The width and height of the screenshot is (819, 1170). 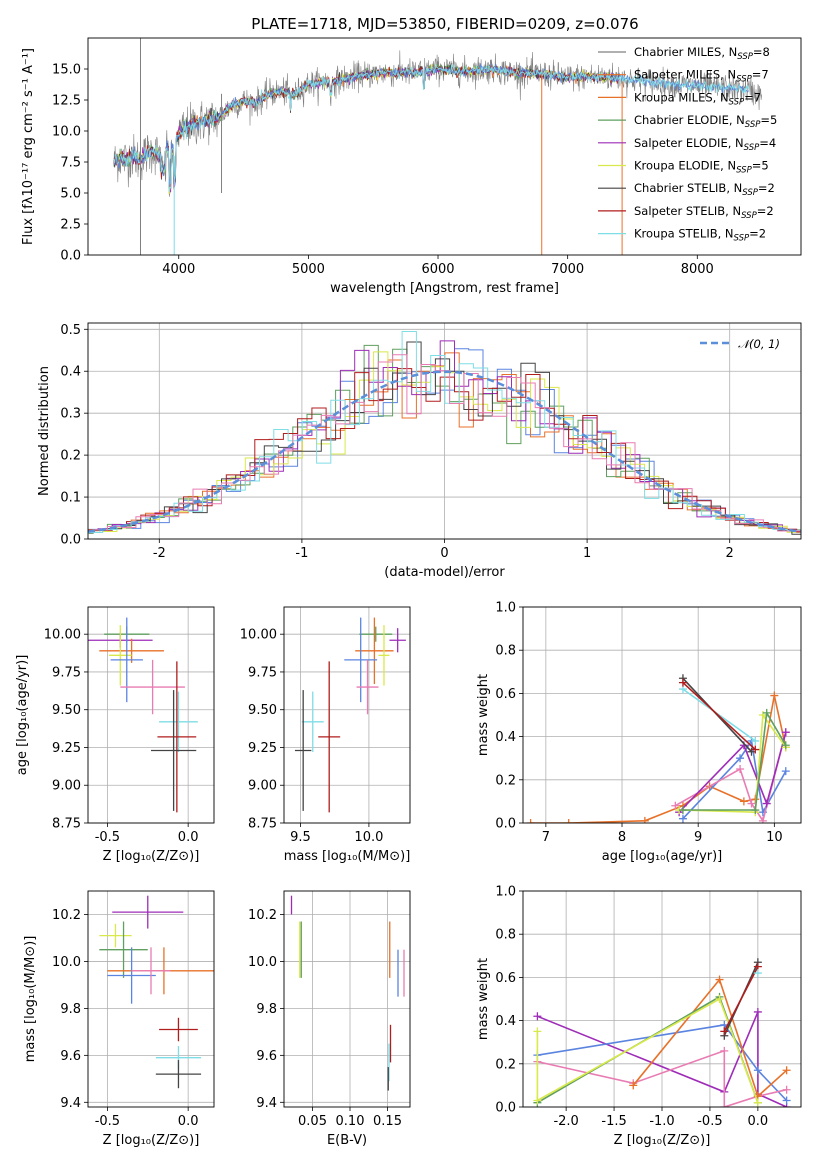 What do you see at coordinates (565, 1121) in the screenshot?
I see `x-tick-label: -2.0` at bounding box center [565, 1121].